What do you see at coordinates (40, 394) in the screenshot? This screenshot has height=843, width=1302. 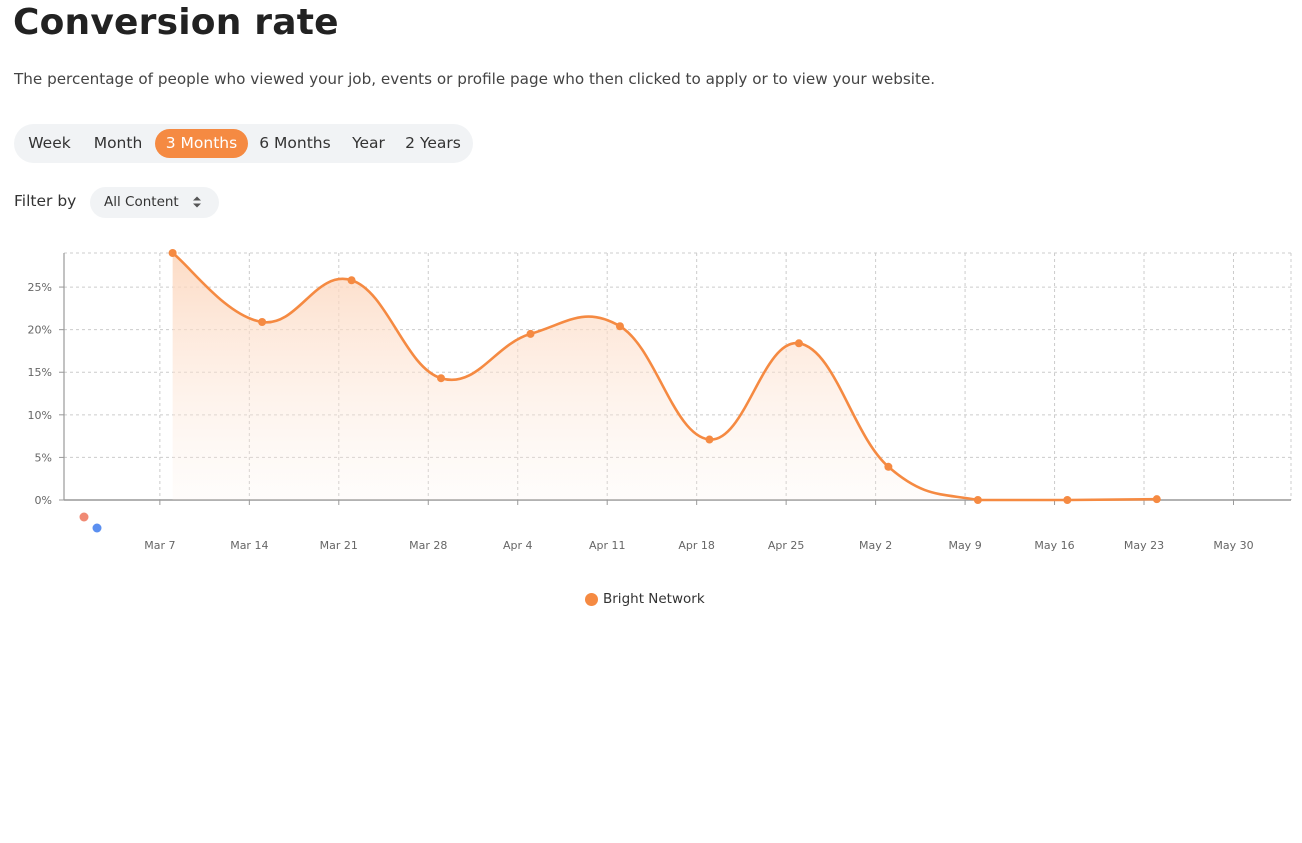 I see `y-axis-labels: 0% 5% 10% 15% 20% 25%` at bounding box center [40, 394].